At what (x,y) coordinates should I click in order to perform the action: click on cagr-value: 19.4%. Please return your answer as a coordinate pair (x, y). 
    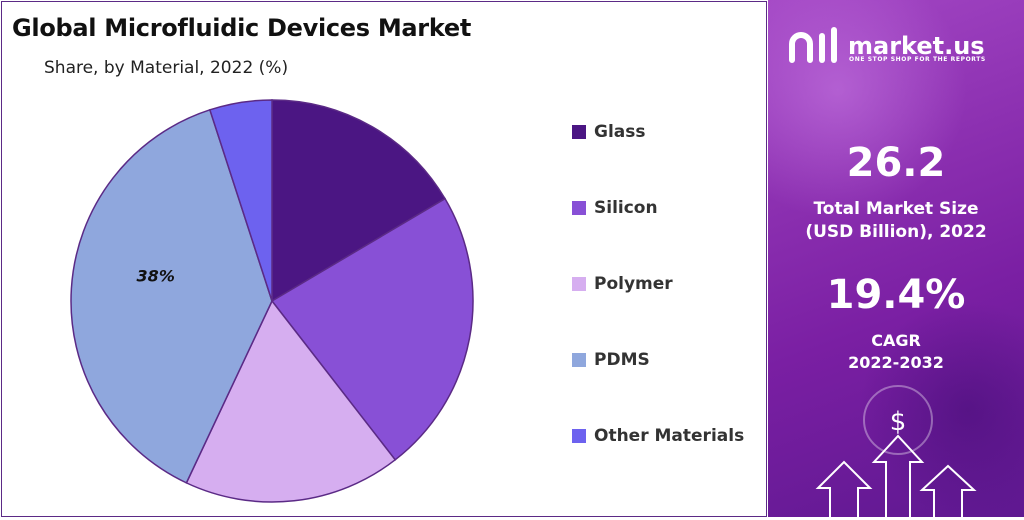
    Looking at the image, I should click on (896, 295).